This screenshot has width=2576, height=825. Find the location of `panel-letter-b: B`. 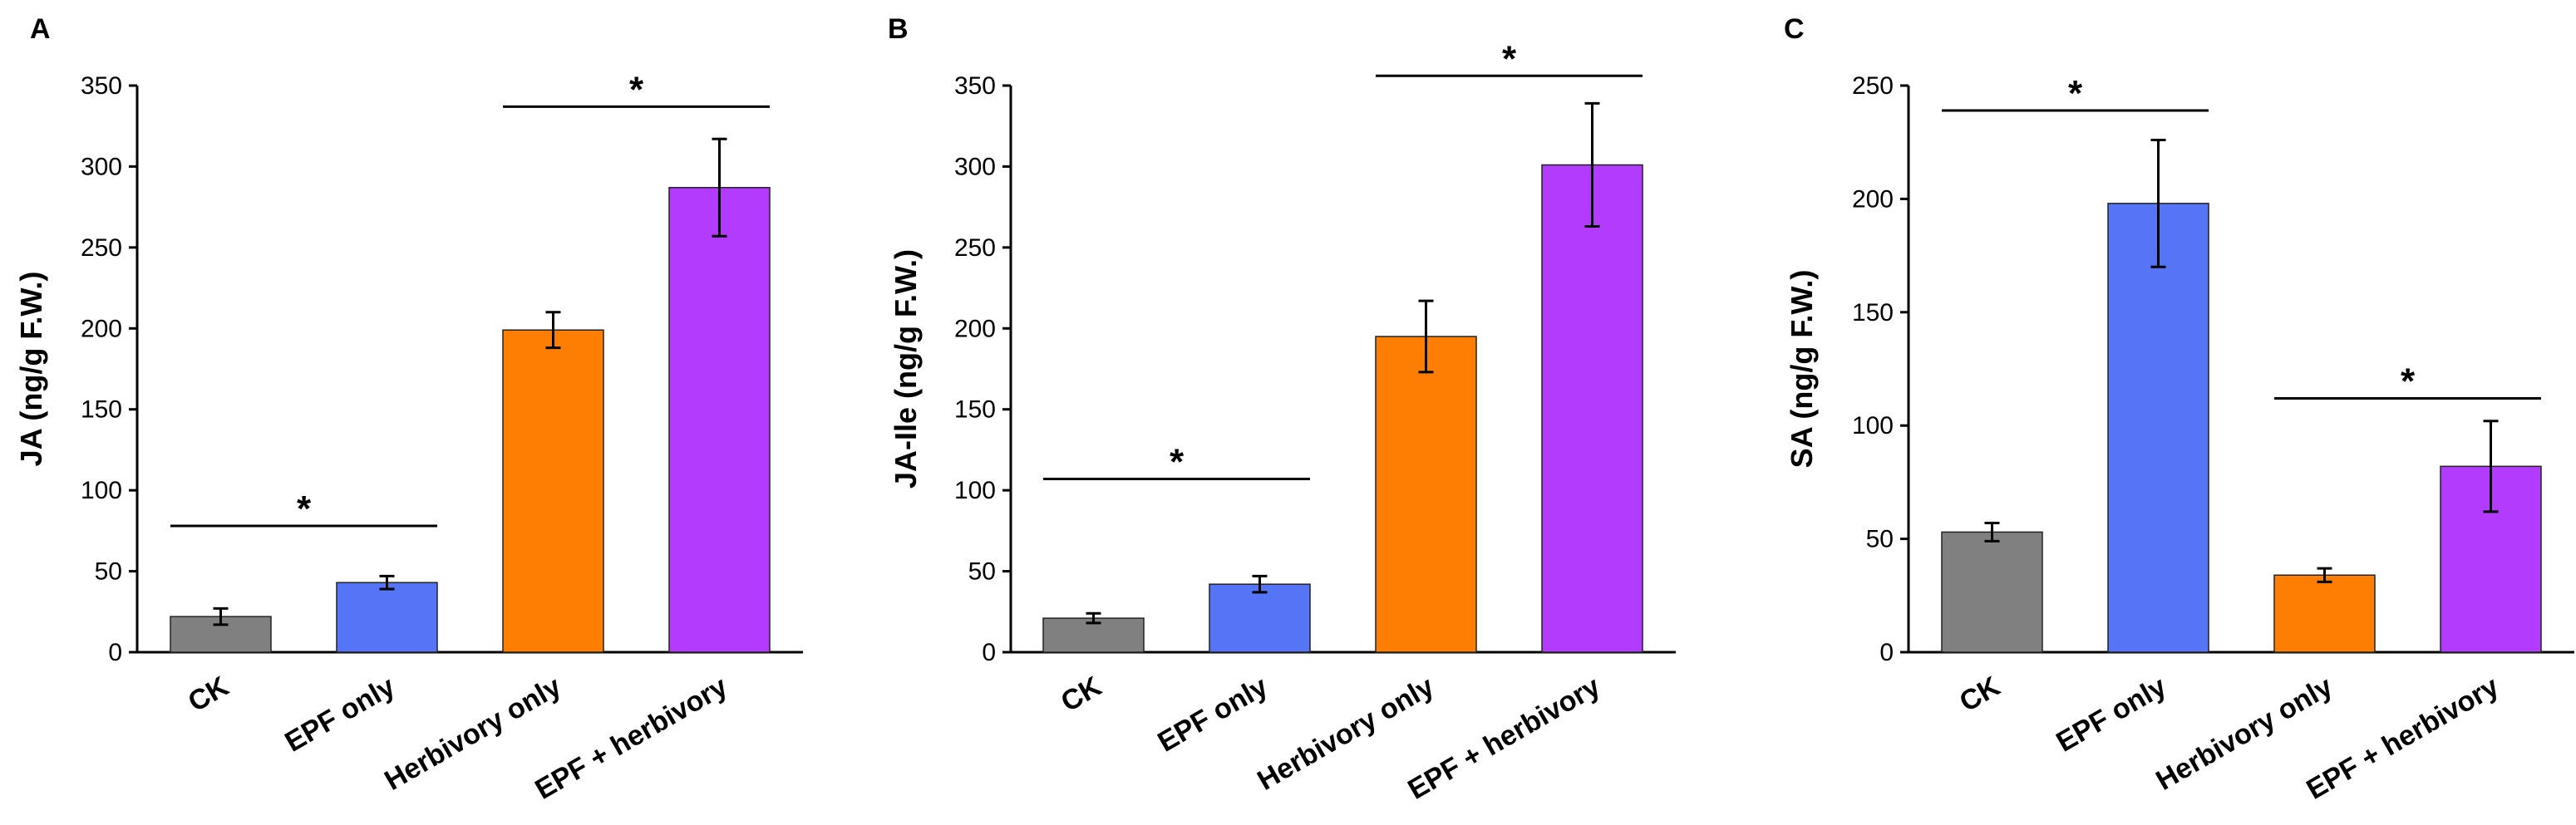

panel-letter-b: B is located at coordinates (898, 29).